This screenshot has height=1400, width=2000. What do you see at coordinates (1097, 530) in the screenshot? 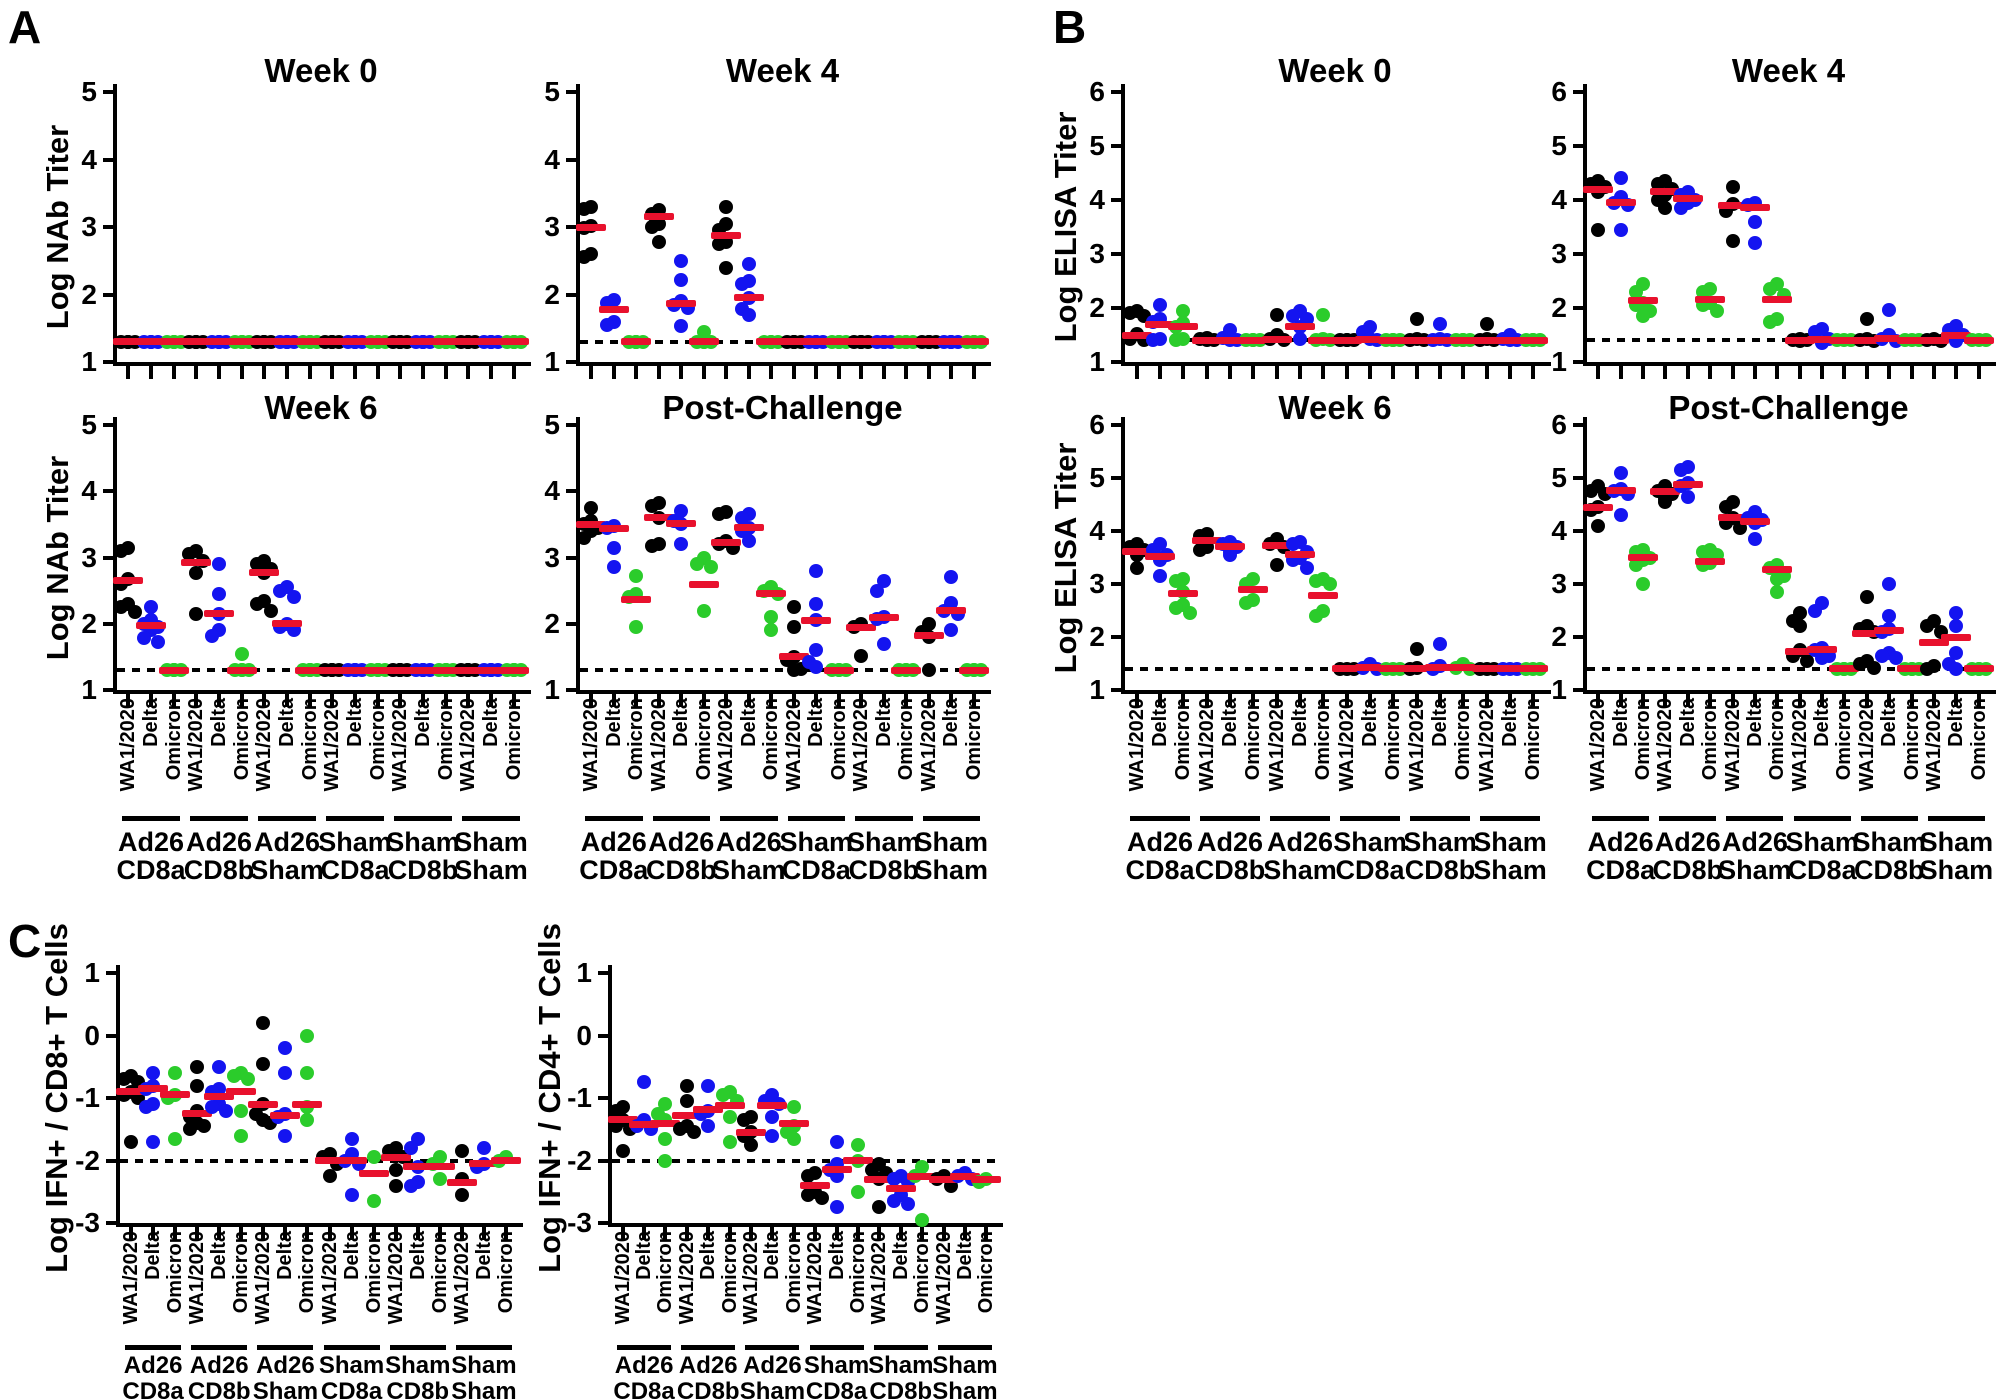
I see `y-tick-label: 4` at bounding box center [1097, 530].